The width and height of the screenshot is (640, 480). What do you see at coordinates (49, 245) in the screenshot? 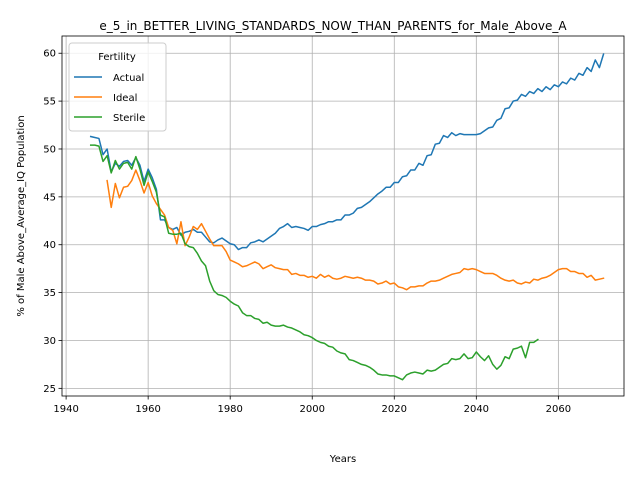
I see `y-tick-label: 40` at bounding box center [49, 245].